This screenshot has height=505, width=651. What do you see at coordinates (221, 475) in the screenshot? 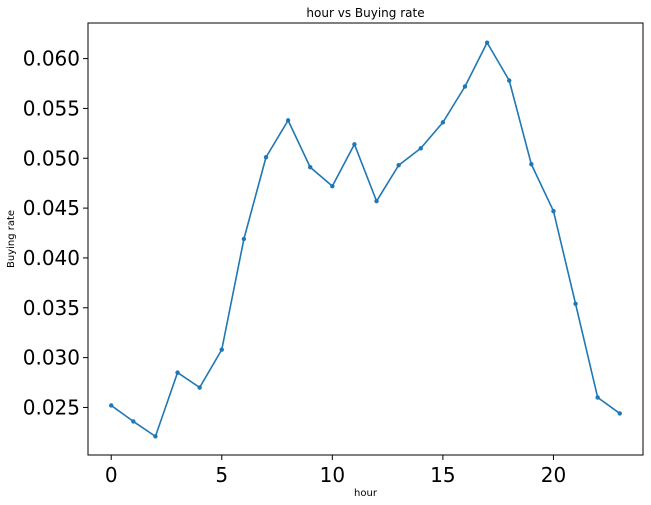
I see `x-tick-label: 5` at bounding box center [221, 475].